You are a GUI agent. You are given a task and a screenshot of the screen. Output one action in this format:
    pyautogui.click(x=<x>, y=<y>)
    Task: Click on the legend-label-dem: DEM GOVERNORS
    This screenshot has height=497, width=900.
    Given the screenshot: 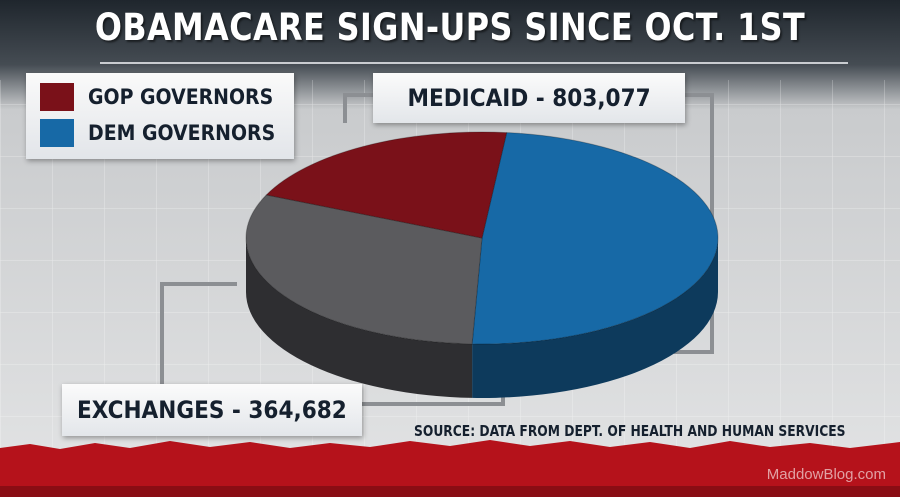 What is the action you would take?
    pyautogui.click(x=182, y=133)
    